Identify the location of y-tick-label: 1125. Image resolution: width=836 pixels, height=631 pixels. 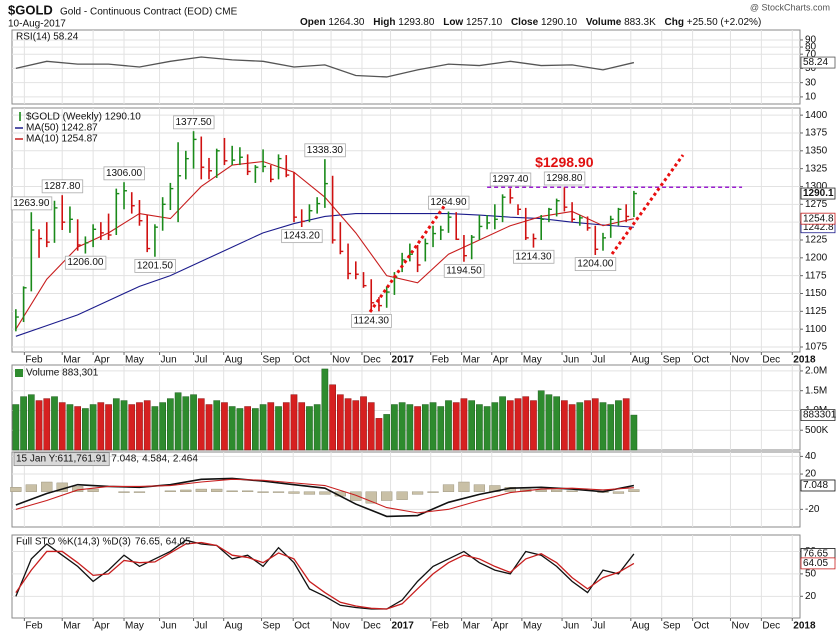
(816, 311).